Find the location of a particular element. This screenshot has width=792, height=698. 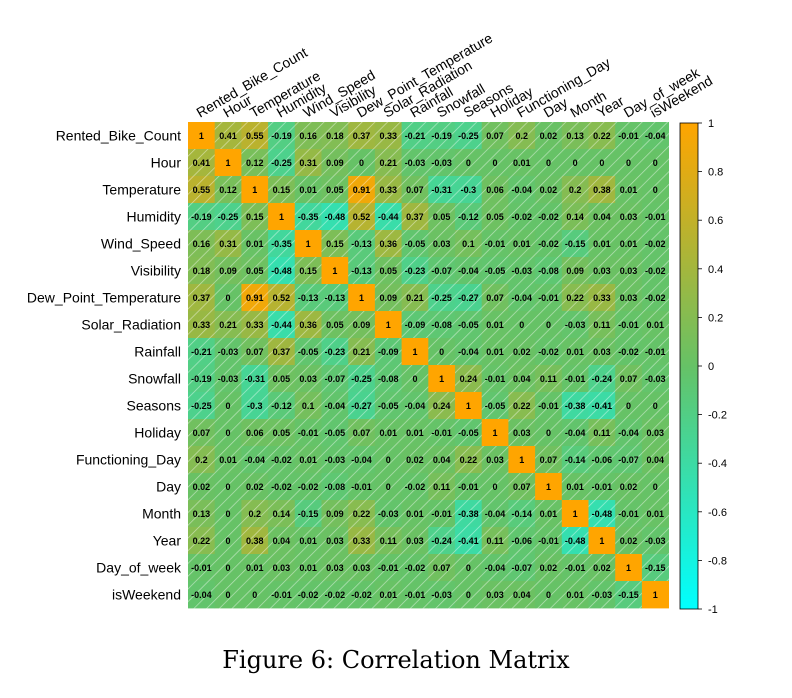

cell-value-label: 0.22 is located at coordinates (575, 298).